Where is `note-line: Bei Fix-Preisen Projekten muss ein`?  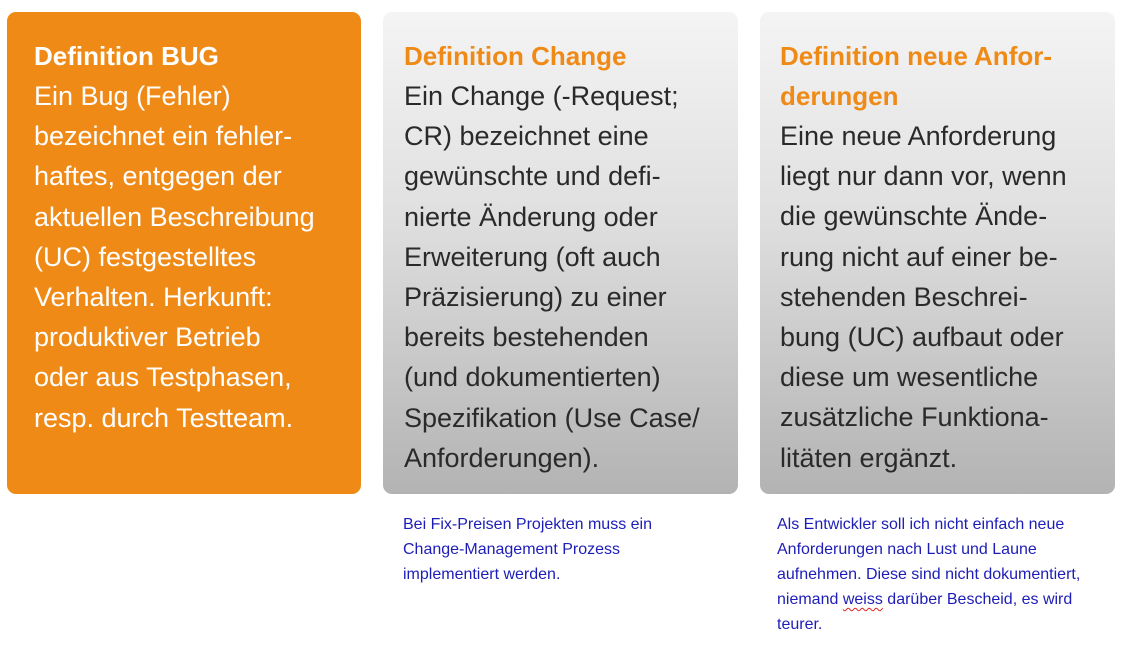 note-line: Bei Fix-Preisen Projekten muss ein is located at coordinates (527, 524).